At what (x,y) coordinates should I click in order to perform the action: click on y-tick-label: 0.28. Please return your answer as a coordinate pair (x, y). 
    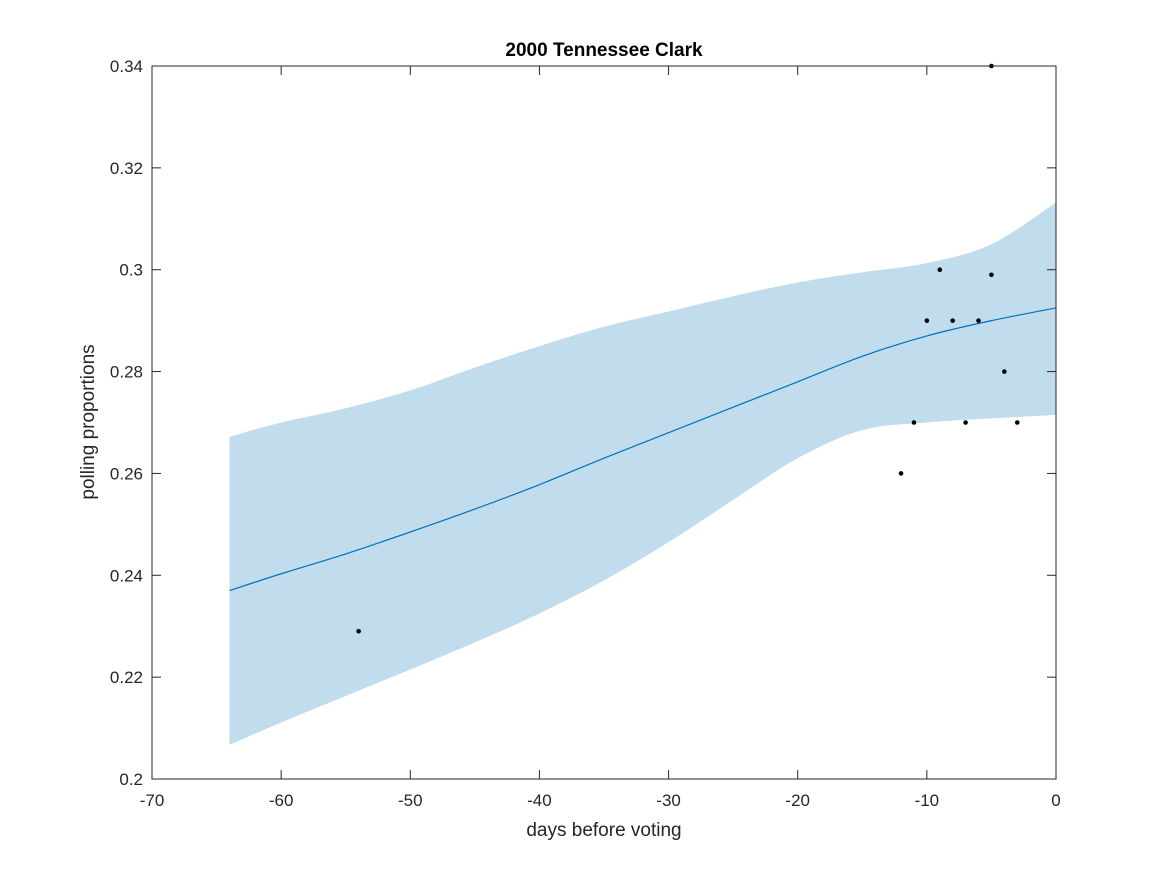
    Looking at the image, I should click on (126, 372).